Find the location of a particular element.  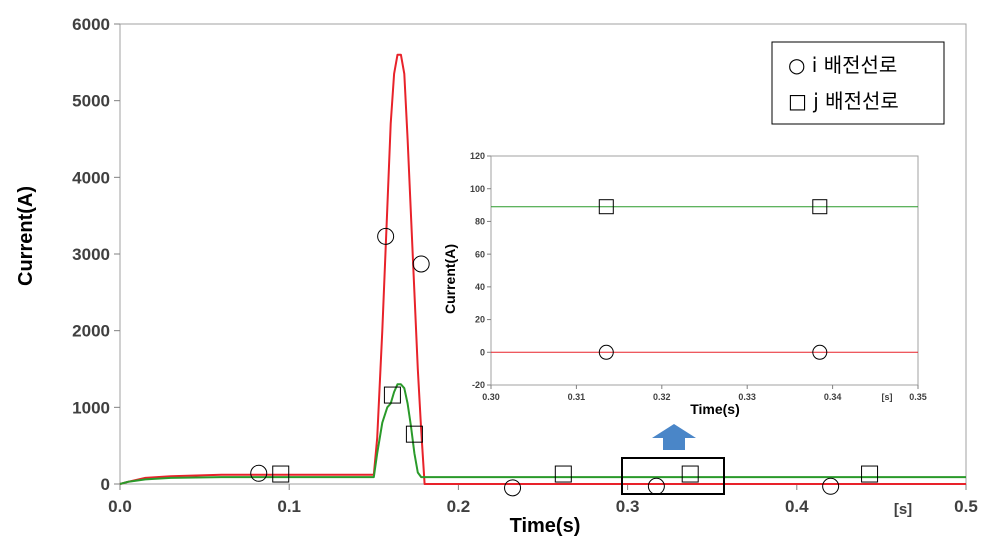

main-x-tick-label: 0.1 is located at coordinates (289, 506).